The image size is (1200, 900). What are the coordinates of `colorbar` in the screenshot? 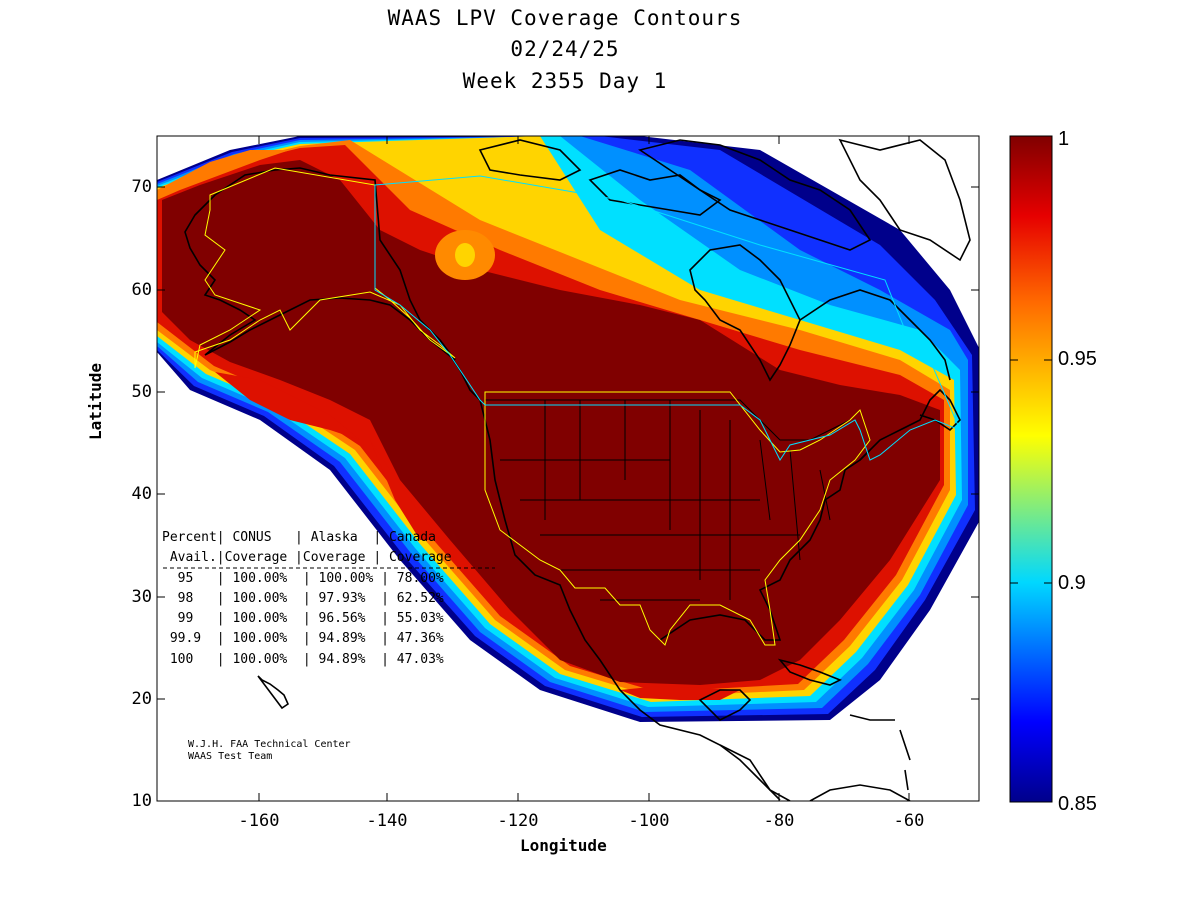 It's located at (1031, 469).